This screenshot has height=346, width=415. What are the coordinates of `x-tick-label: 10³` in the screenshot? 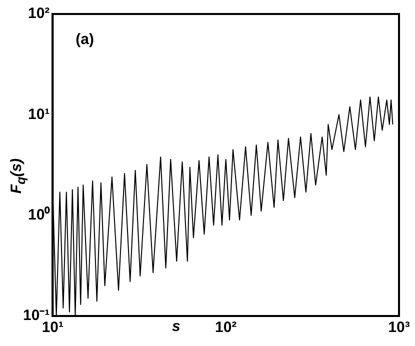 It's located at (399, 327).